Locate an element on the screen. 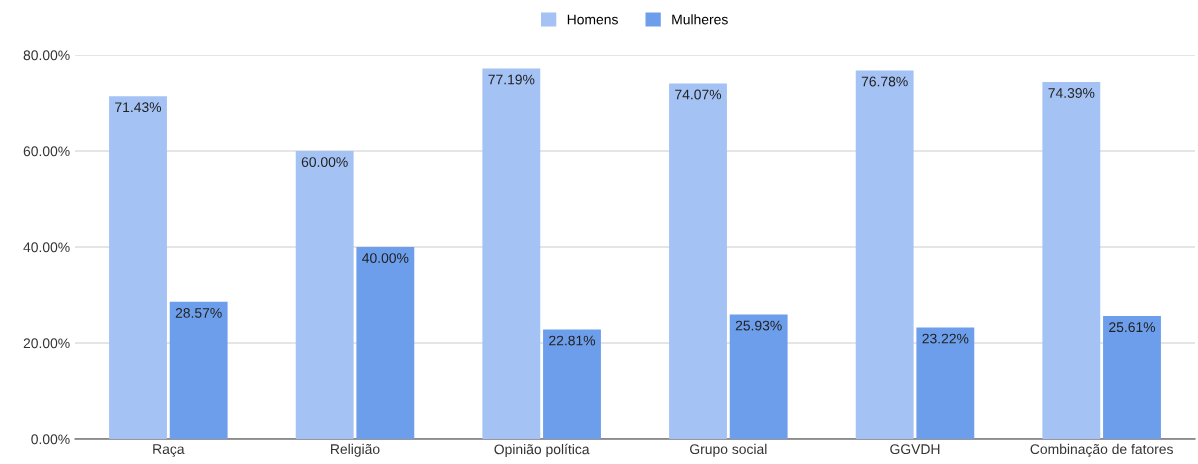 The width and height of the screenshot is (1198, 464). y-tick-label: 60.00% is located at coordinates (46, 151).